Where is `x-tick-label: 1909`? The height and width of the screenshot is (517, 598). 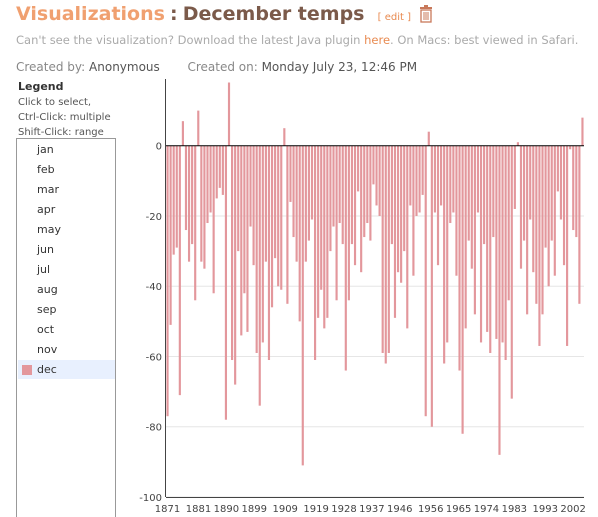 x-tick-label: 1909 is located at coordinates (284, 509).